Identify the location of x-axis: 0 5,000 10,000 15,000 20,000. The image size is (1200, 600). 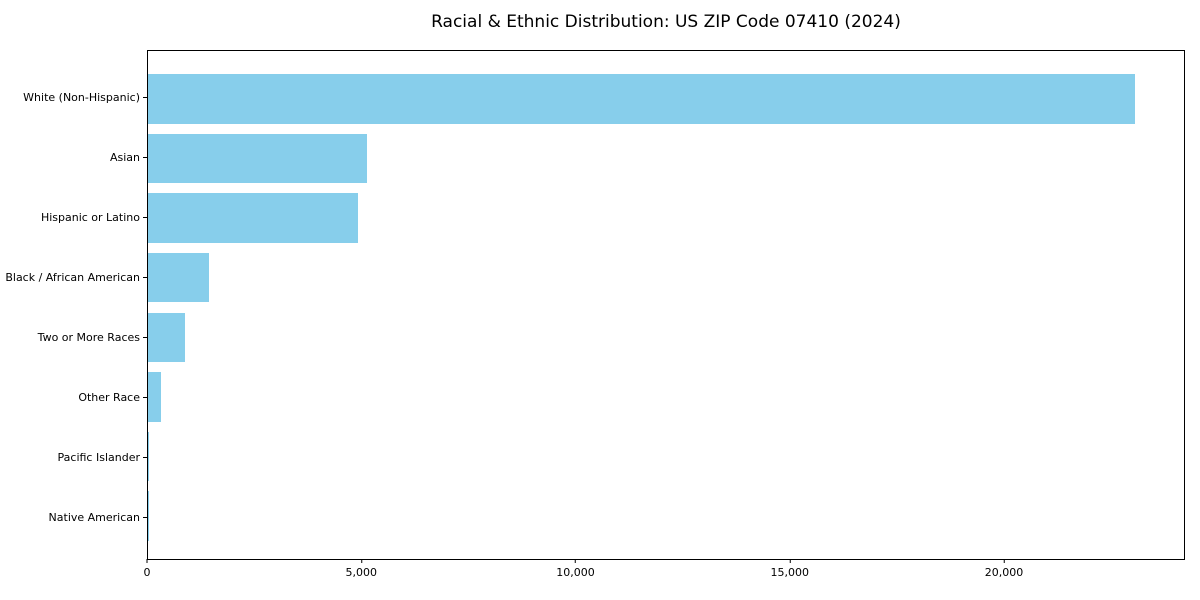
(664, 574).